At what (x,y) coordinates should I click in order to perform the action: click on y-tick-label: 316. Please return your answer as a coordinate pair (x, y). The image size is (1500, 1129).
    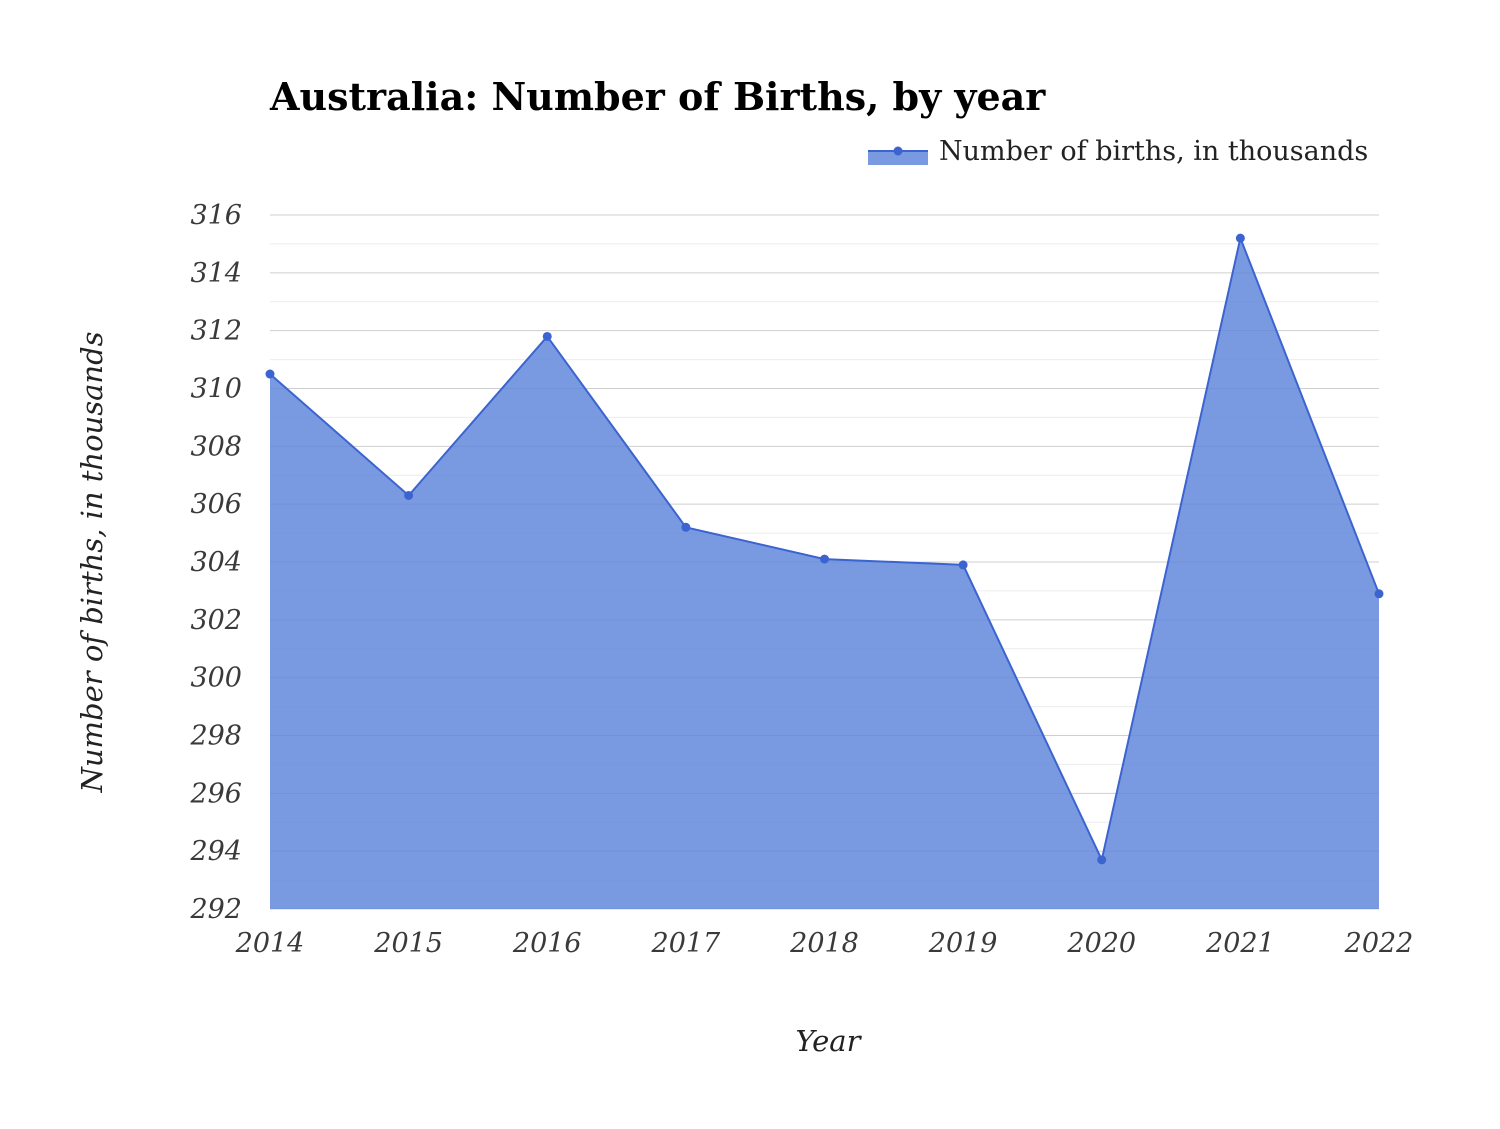
    Looking at the image, I should click on (216, 215).